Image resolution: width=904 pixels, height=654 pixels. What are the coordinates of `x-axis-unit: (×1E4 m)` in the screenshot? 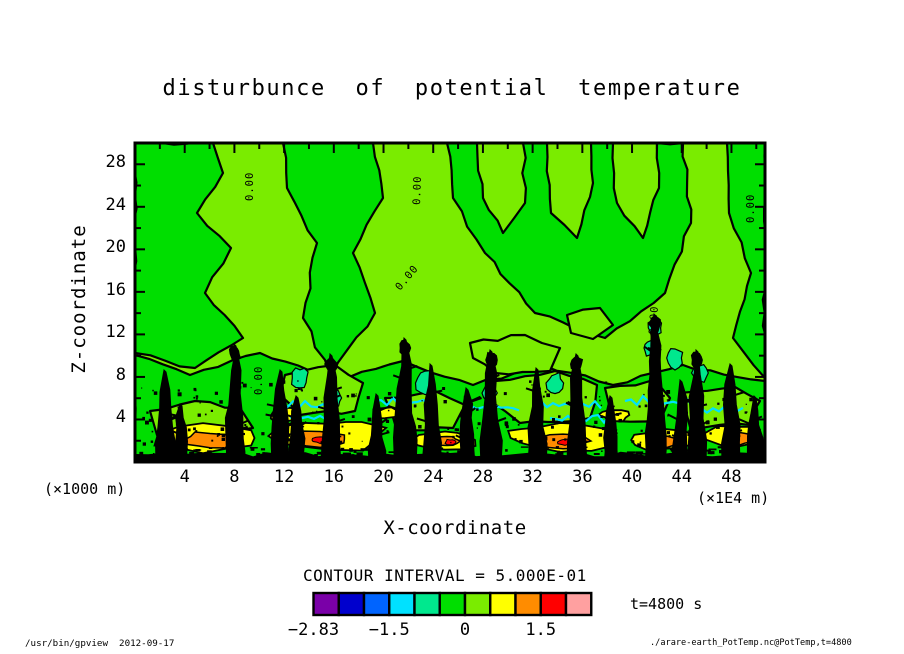 It's located at (733, 498).